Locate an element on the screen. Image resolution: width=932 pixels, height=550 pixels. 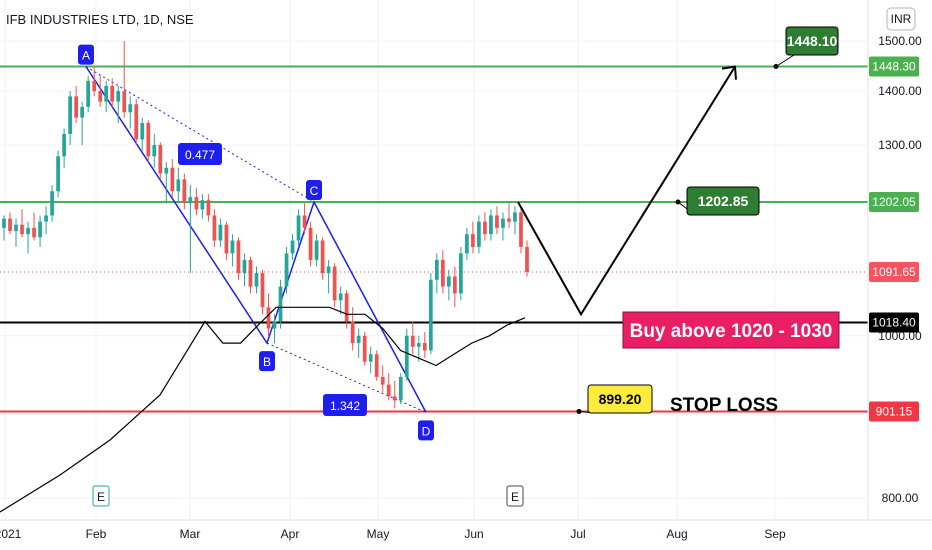
callout-target-1: 1202.85 is located at coordinates (717, 201).